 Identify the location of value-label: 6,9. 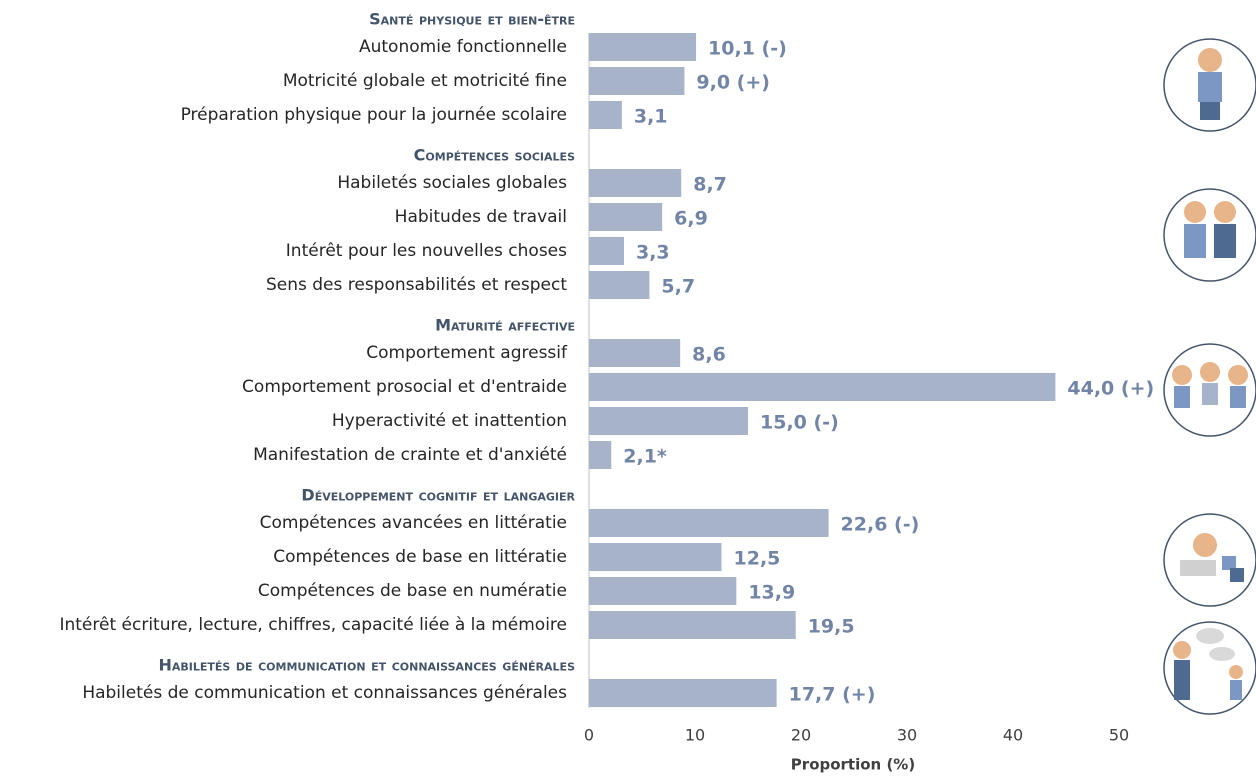
(691, 219).